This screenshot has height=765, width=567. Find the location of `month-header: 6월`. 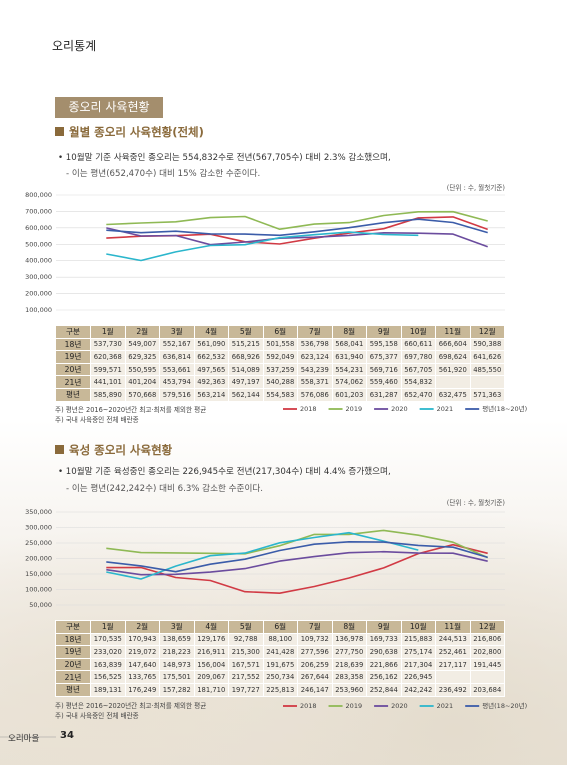

month-header: 6월 is located at coordinates (280, 627).